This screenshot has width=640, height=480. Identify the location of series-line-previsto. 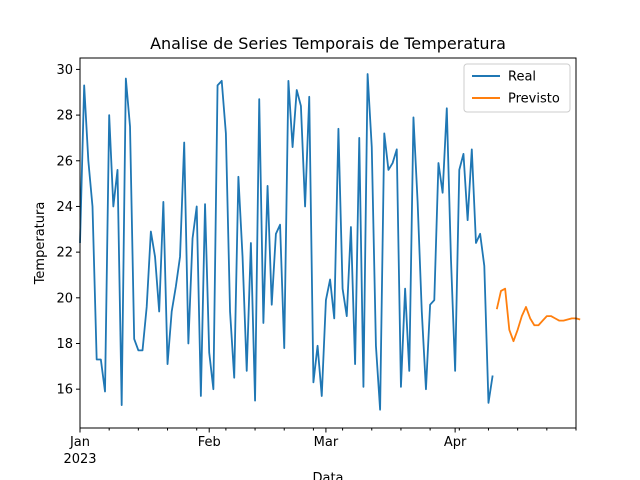
(538, 315).